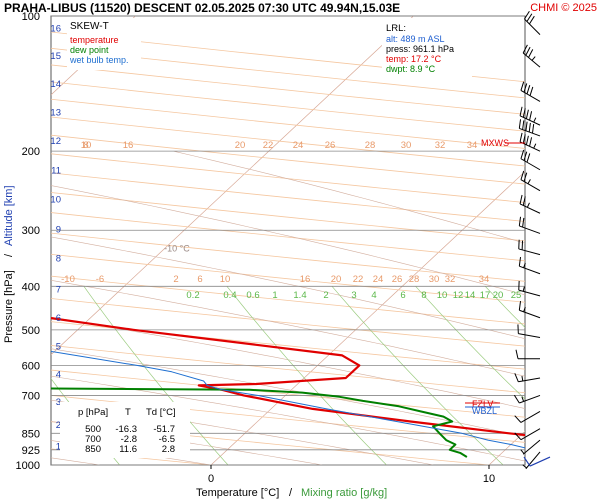  What do you see at coordinates (325, 295) in the screenshot?
I see `mixing-ratio-label: 2` at bounding box center [325, 295].